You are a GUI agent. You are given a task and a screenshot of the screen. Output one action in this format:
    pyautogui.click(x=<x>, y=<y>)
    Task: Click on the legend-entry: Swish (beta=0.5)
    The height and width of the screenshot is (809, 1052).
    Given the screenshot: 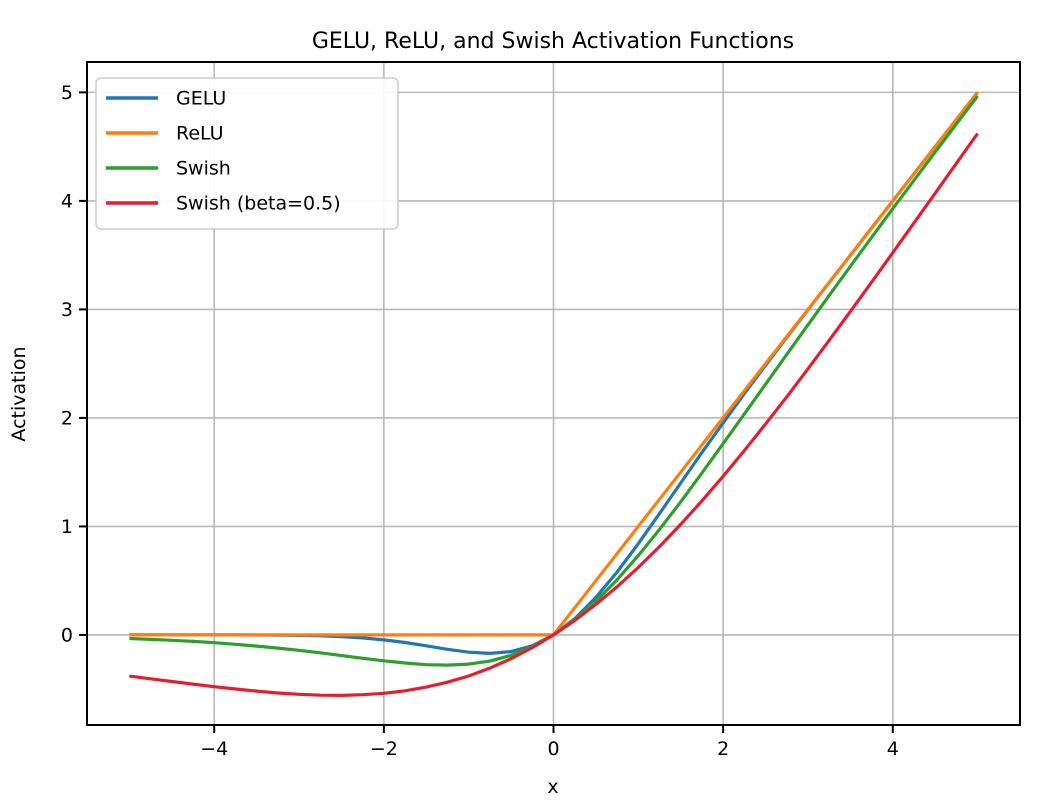 What is the action you would take?
    pyautogui.click(x=223, y=204)
    